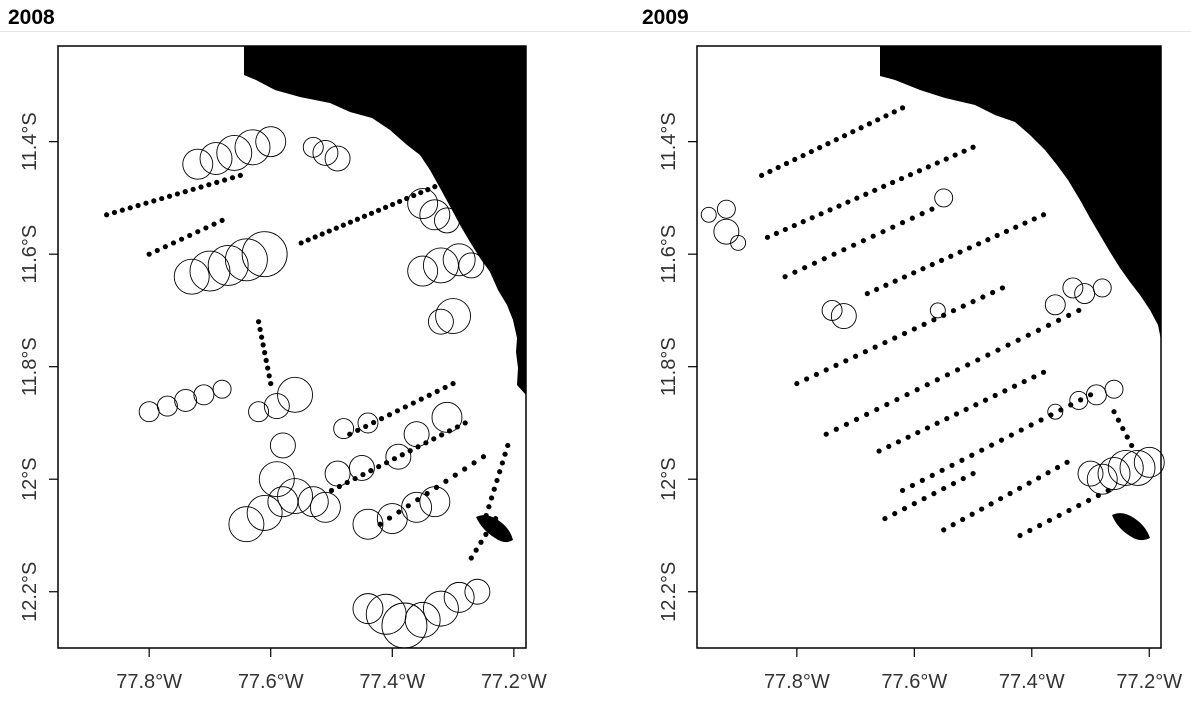 The width and height of the screenshot is (1191, 713). I want to click on y-tick-label: 11.8°S, so click(30, 366).